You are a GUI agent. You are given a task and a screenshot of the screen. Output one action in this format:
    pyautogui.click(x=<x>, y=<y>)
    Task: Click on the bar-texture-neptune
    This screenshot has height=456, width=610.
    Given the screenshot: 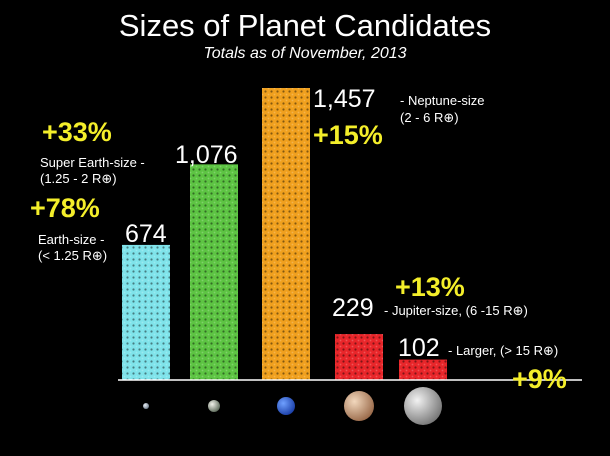 What is the action you would take?
    pyautogui.click(x=286, y=234)
    